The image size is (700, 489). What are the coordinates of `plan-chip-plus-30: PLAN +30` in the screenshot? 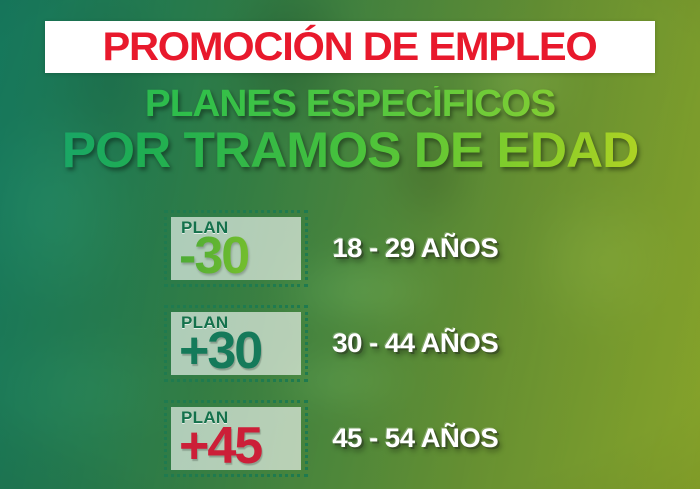 It's located at (236, 343).